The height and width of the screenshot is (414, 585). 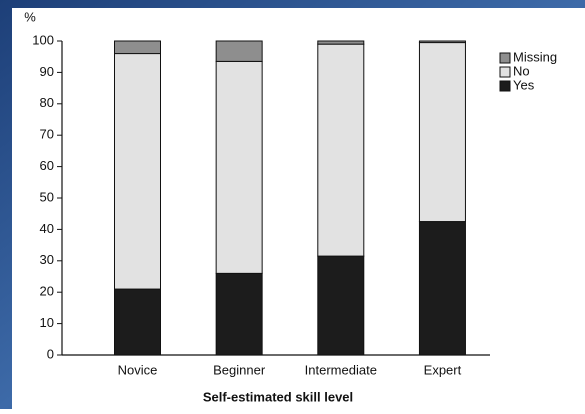 I want to click on y-tick-label: 50, so click(x=47, y=196).